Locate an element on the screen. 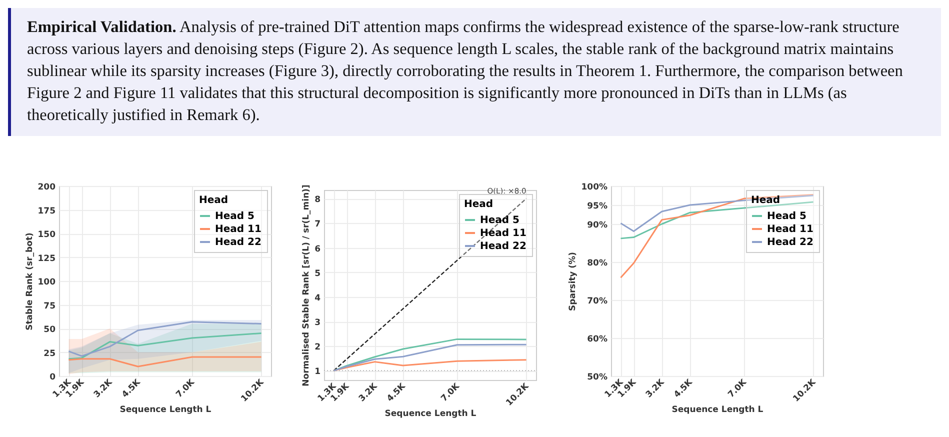  y-tick-label: 2 is located at coordinates (317, 347).